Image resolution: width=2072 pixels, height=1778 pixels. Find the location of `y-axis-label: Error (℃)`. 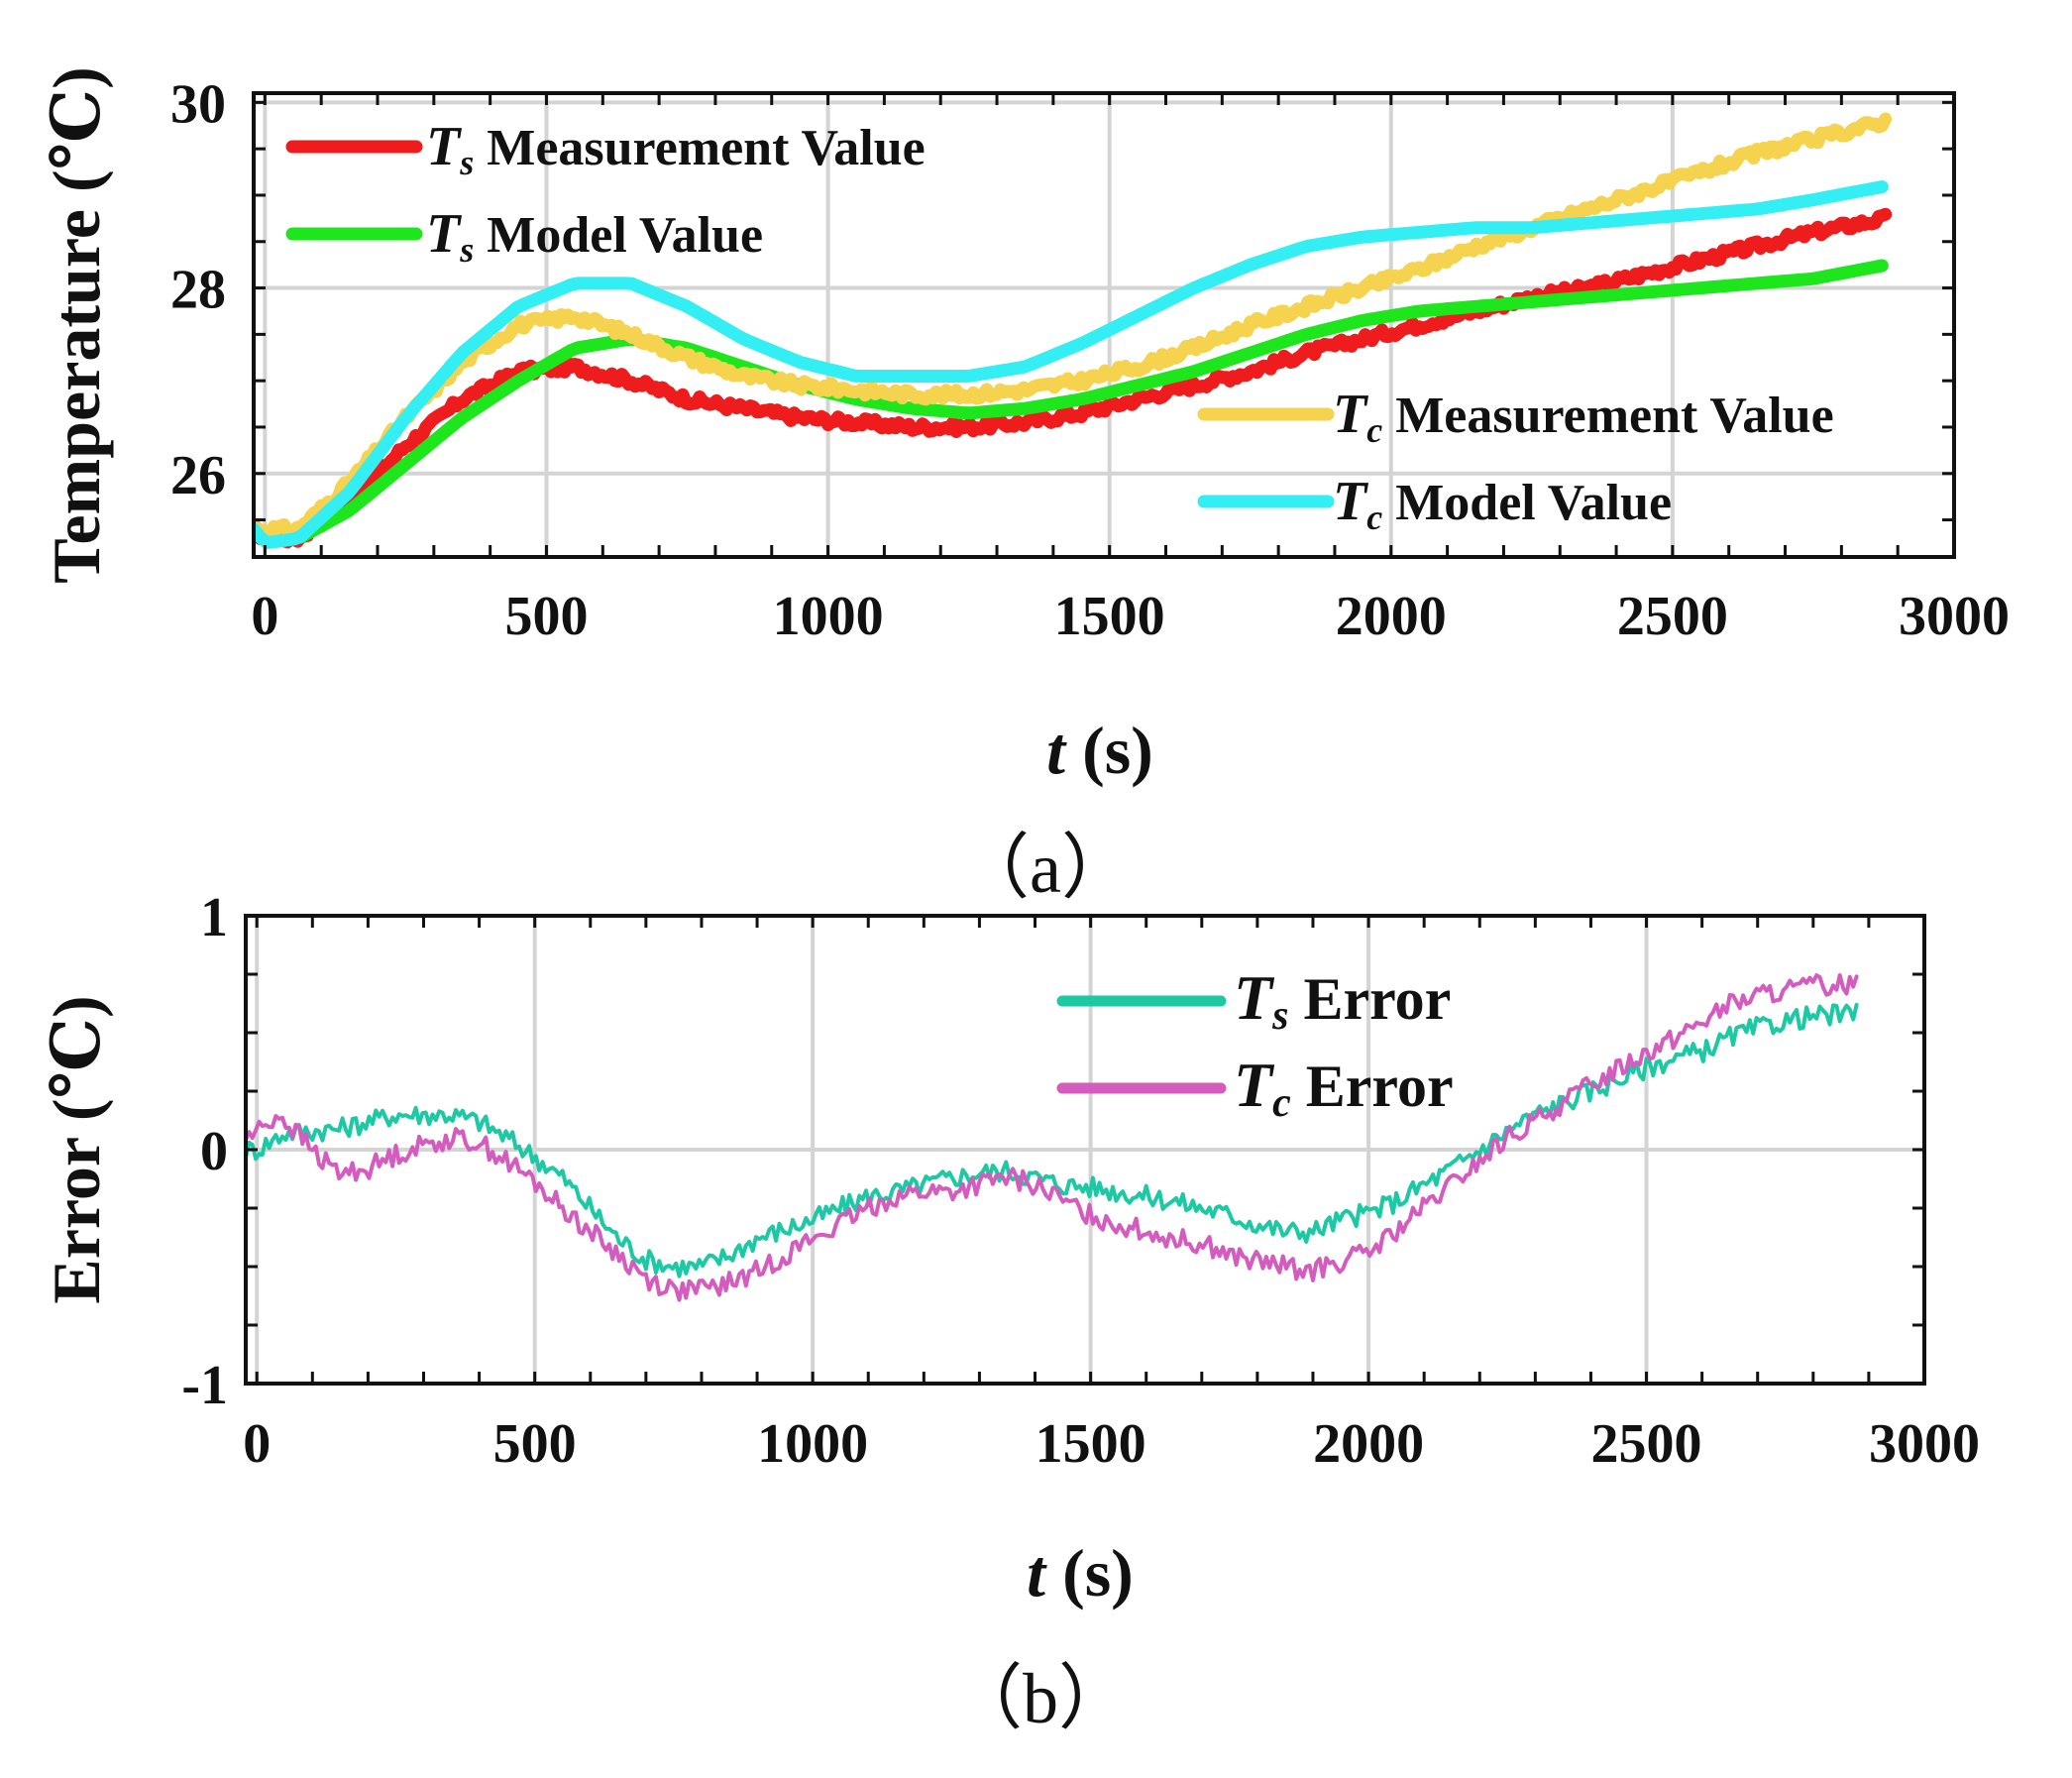

y-axis-label: Error (℃) is located at coordinates (76, 1149).